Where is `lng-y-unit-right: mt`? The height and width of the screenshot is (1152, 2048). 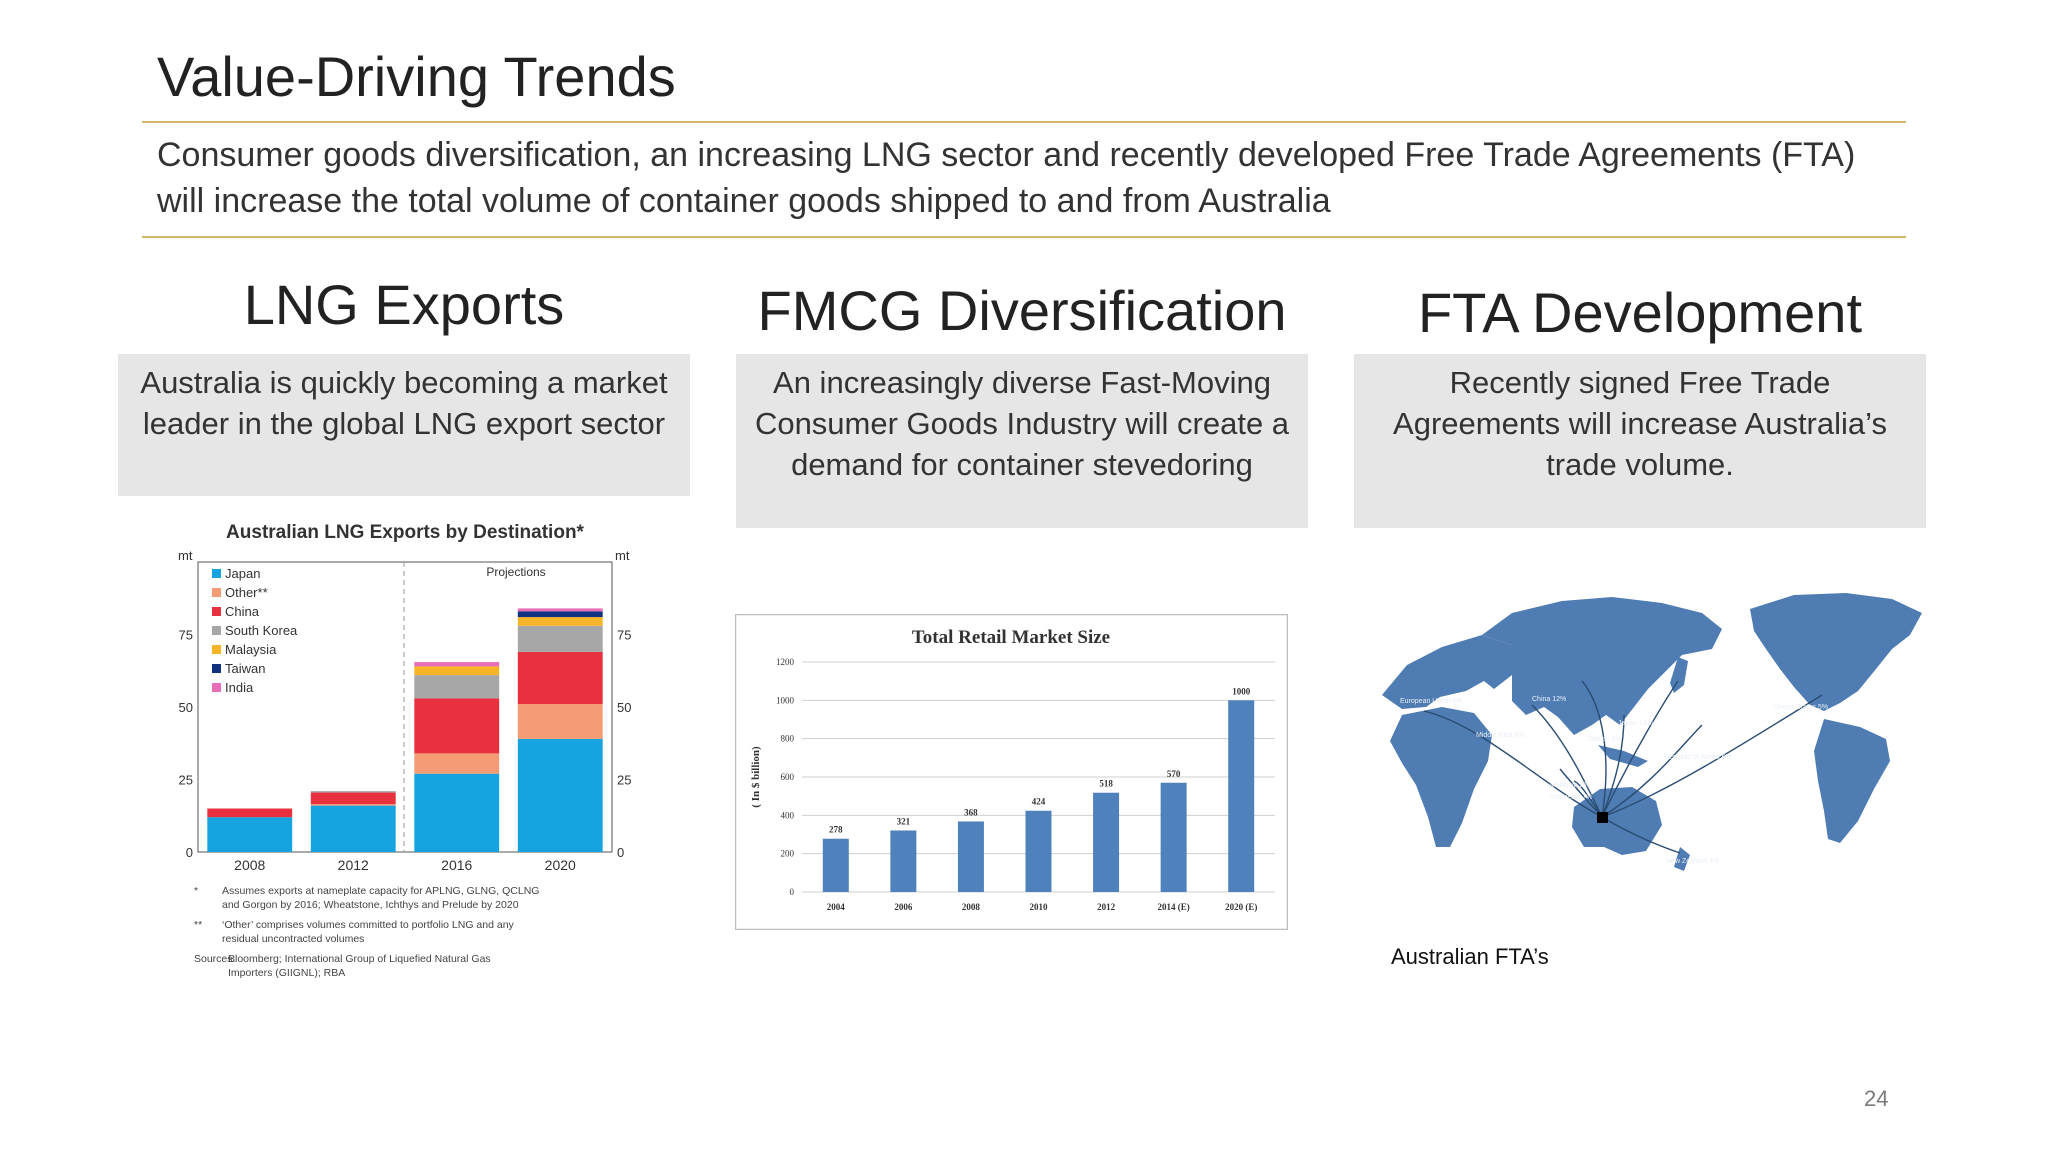 lng-y-unit-right: mt is located at coordinates (622, 555).